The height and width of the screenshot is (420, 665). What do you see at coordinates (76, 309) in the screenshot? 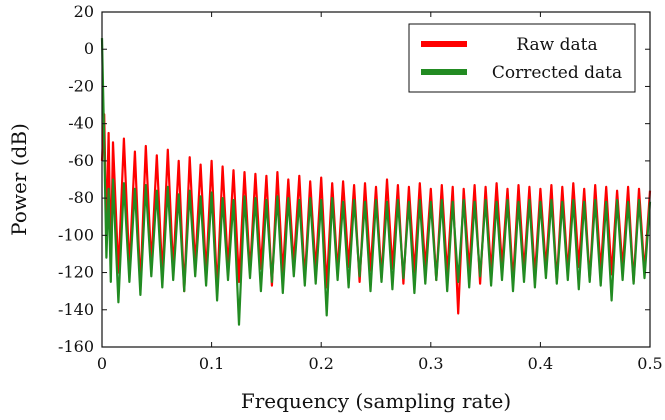
I see `y-tick-label: -140` at bounding box center [76, 309].